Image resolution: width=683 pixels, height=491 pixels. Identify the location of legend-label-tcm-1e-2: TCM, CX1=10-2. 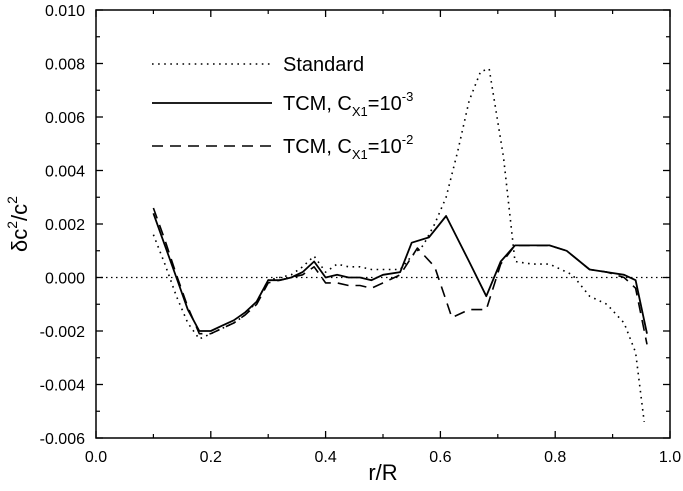
(348, 147).